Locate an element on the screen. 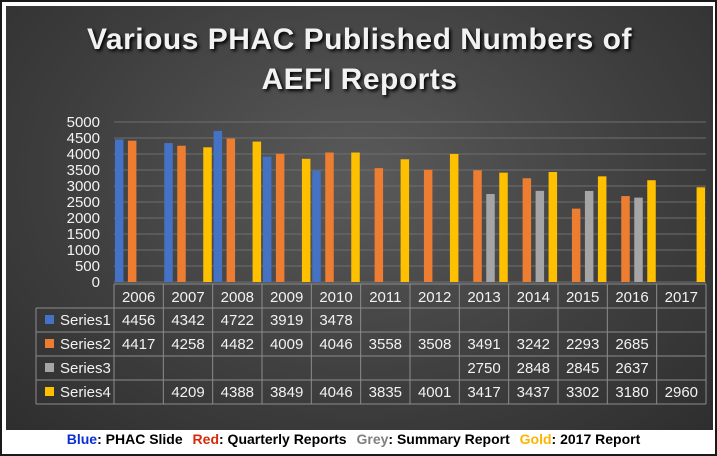 The height and width of the screenshot is (456, 717). bar-series1-2009 is located at coordinates (267, 219).